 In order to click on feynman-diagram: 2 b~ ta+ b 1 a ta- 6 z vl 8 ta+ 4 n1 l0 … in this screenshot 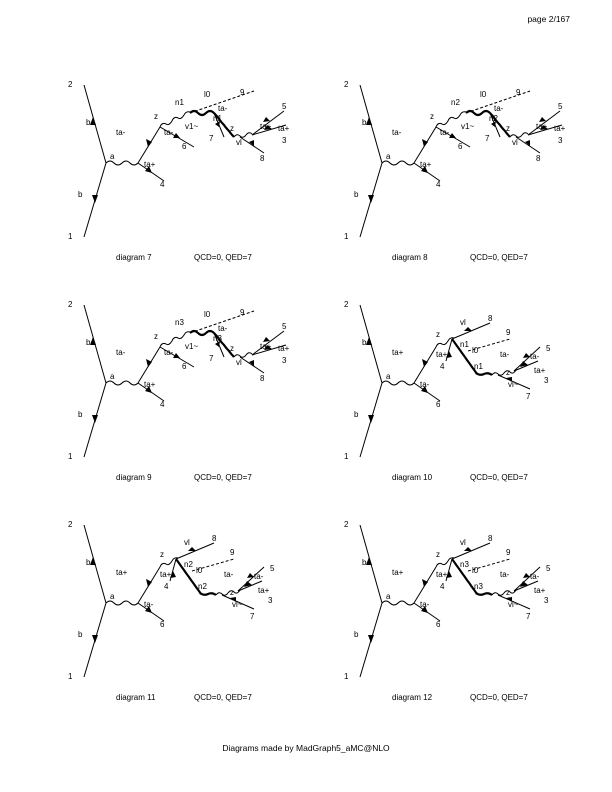, I will do `click(475, 395)`.